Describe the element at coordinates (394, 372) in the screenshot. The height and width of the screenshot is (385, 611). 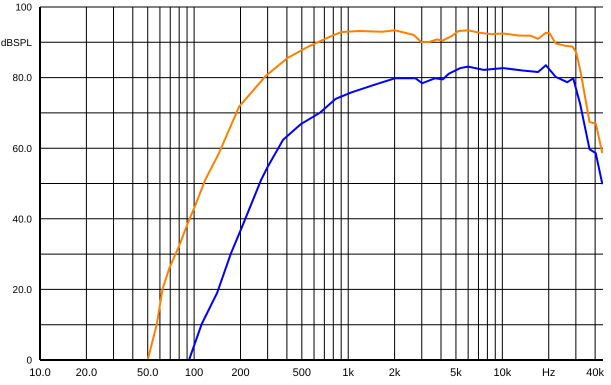
I see `x-tick-label: 2k` at that location.